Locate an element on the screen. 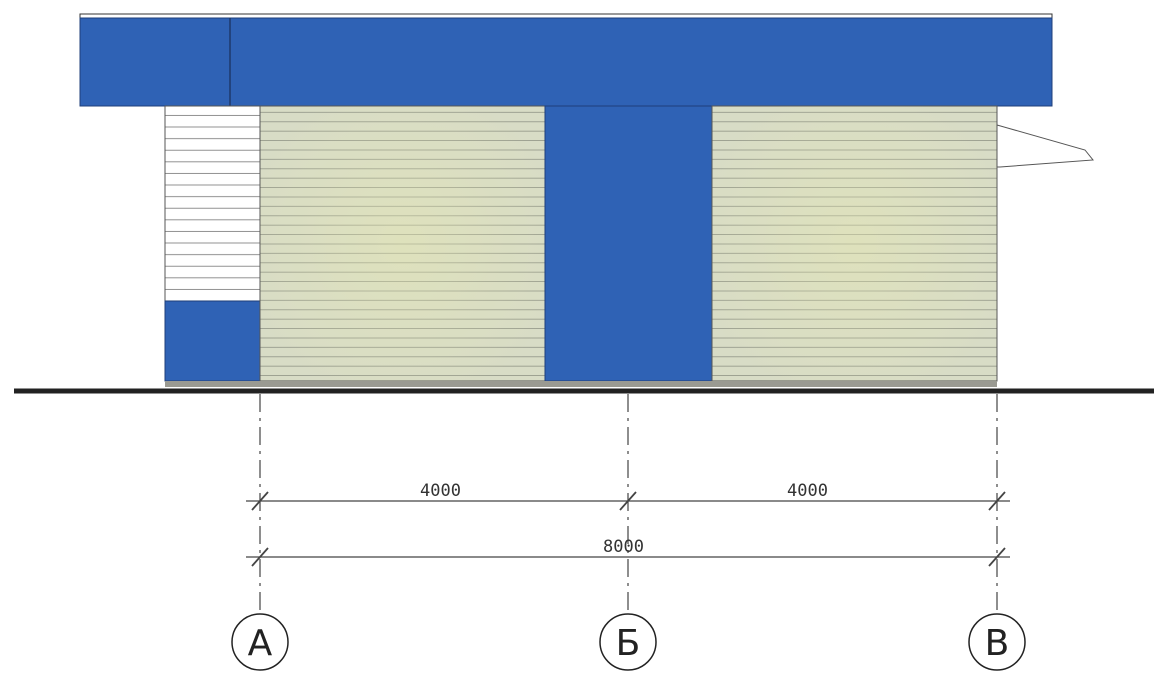 This screenshot has width=1154, height=677. dimension-chain-segments is located at coordinates (628, 501).